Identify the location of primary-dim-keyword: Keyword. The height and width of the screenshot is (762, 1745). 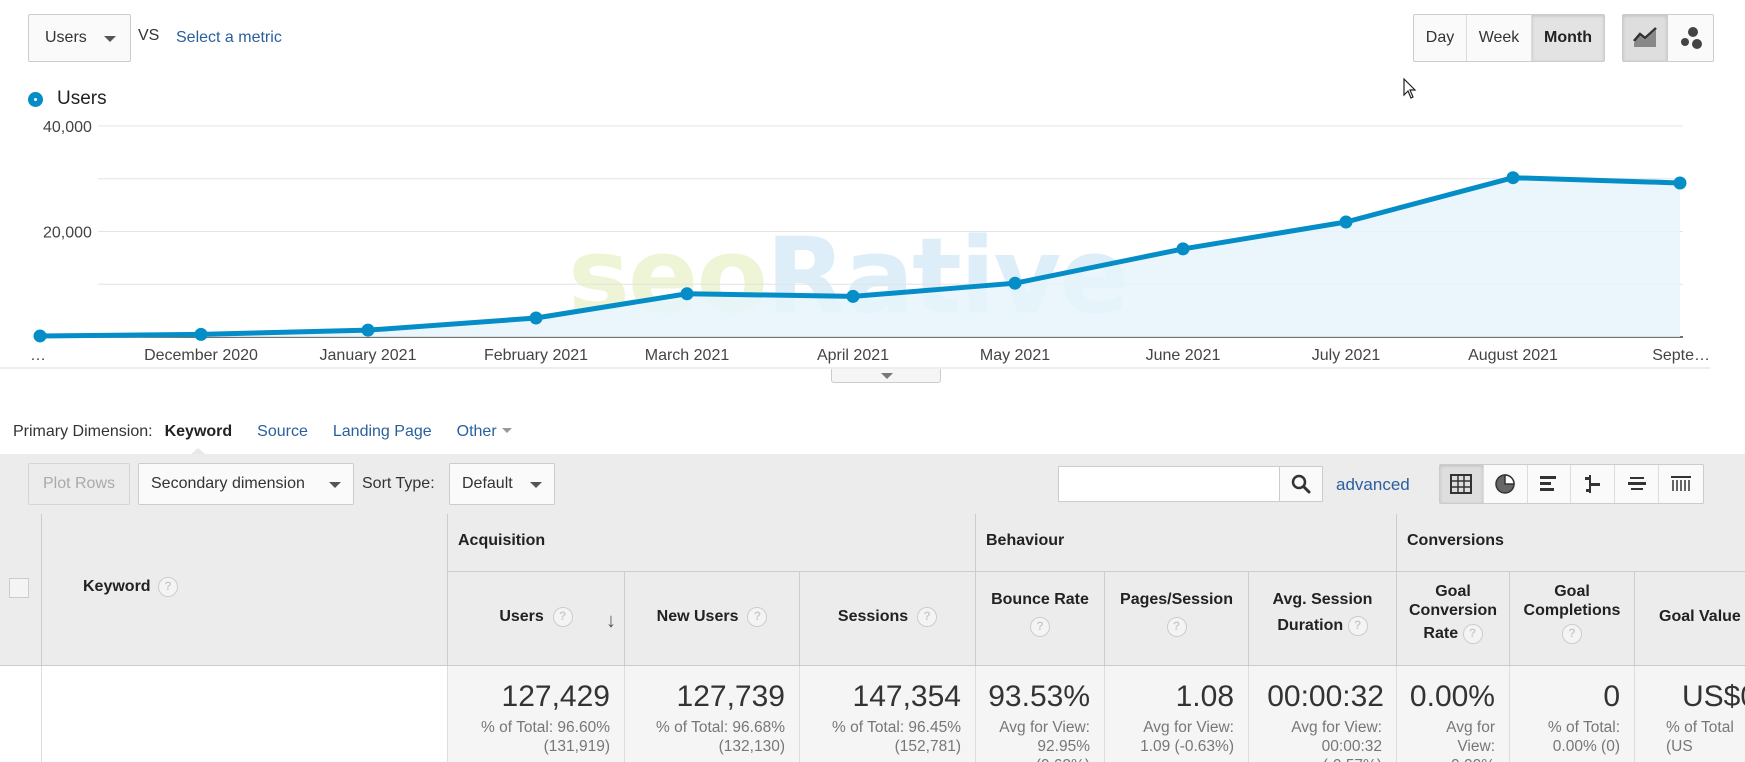
(198, 439).